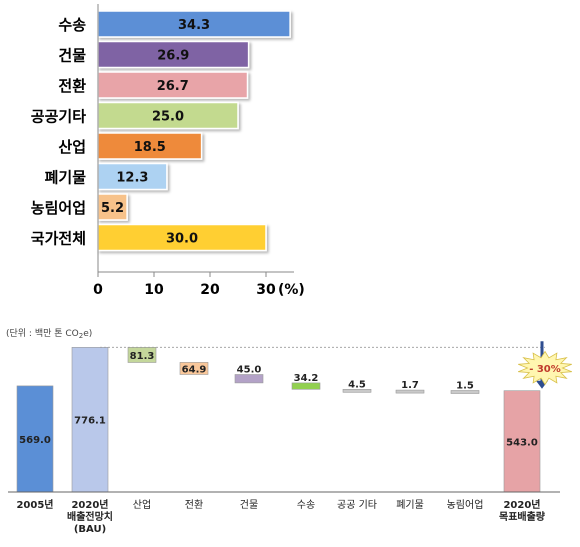 This screenshot has width=580, height=547. I want to click on reduction-starburst, so click(545, 368).